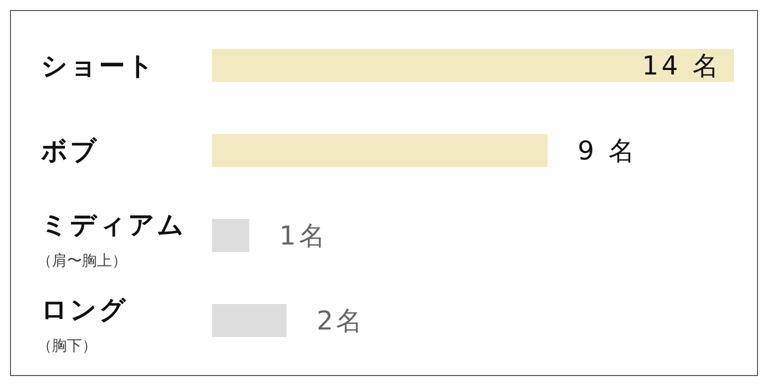  Describe the element at coordinates (111, 240) in the screenshot. I see `y-tick-label: ミディアム（肩〜胸上）` at that location.